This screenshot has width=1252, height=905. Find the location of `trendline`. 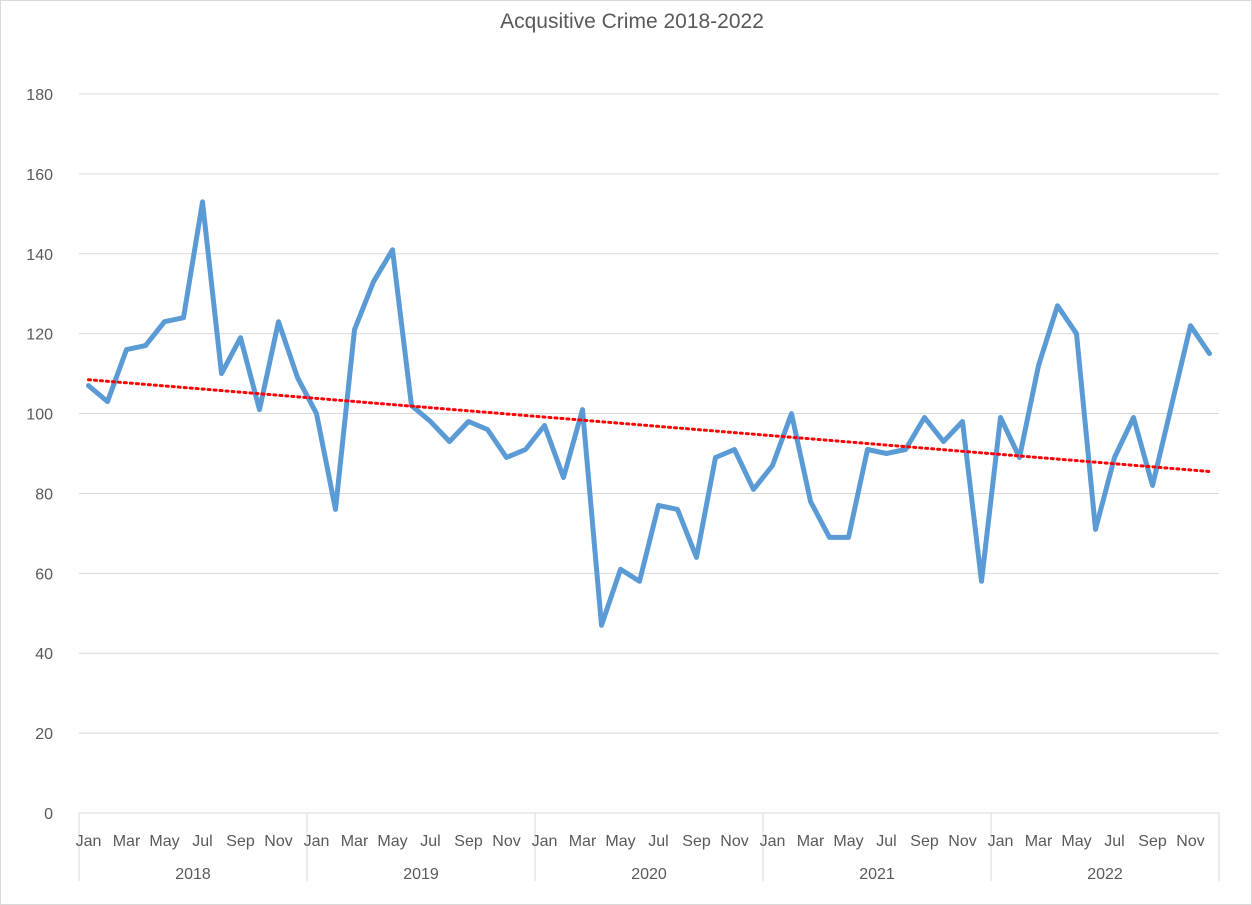

trendline is located at coordinates (649, 426).